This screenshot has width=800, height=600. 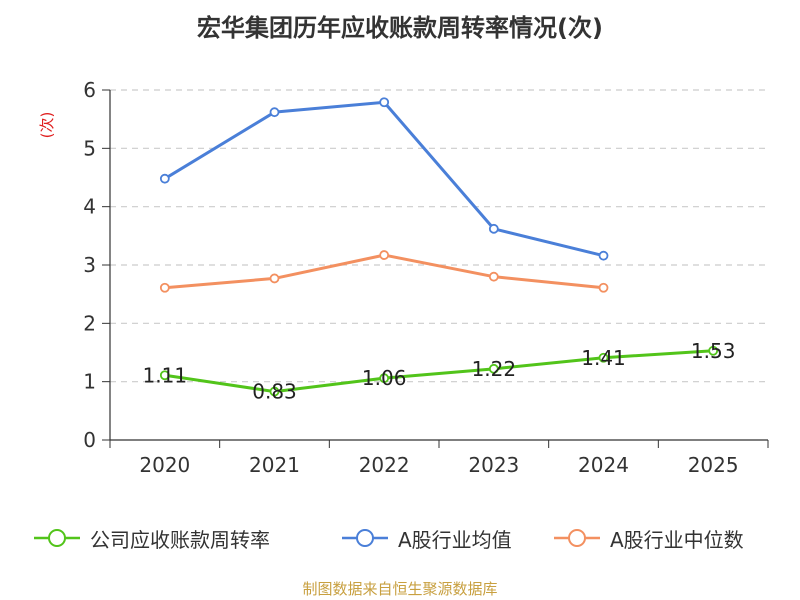 I want to click on legend-item-industry-mean: A股行业均值, so click(x=426, y=538).